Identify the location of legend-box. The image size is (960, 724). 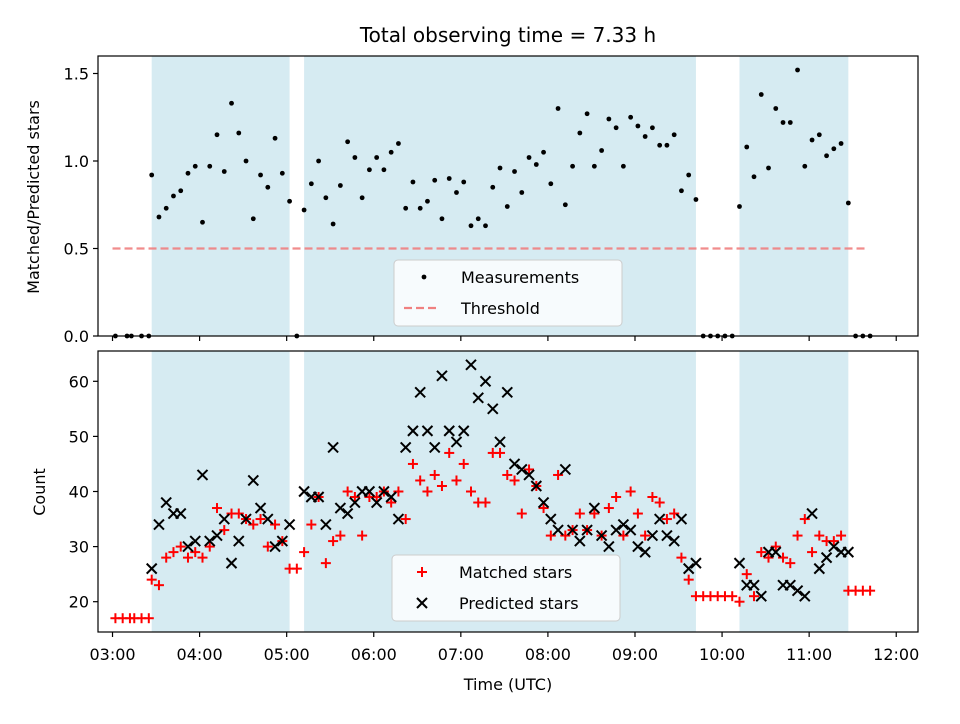
(508, 293).